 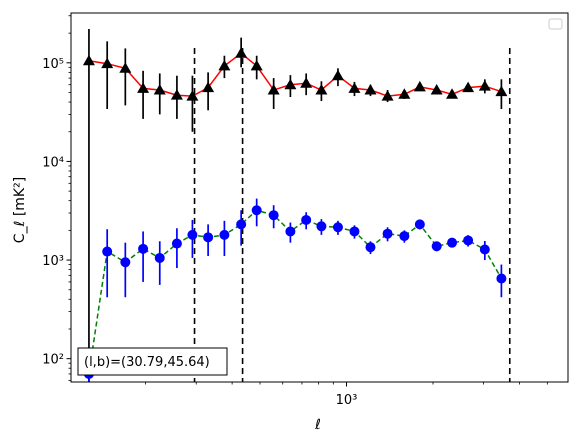 What do you see at coordinates (53, 64) in the screenshot?
I see `y-tick-label-3: 10⁵` at bounding box center [53, 64].